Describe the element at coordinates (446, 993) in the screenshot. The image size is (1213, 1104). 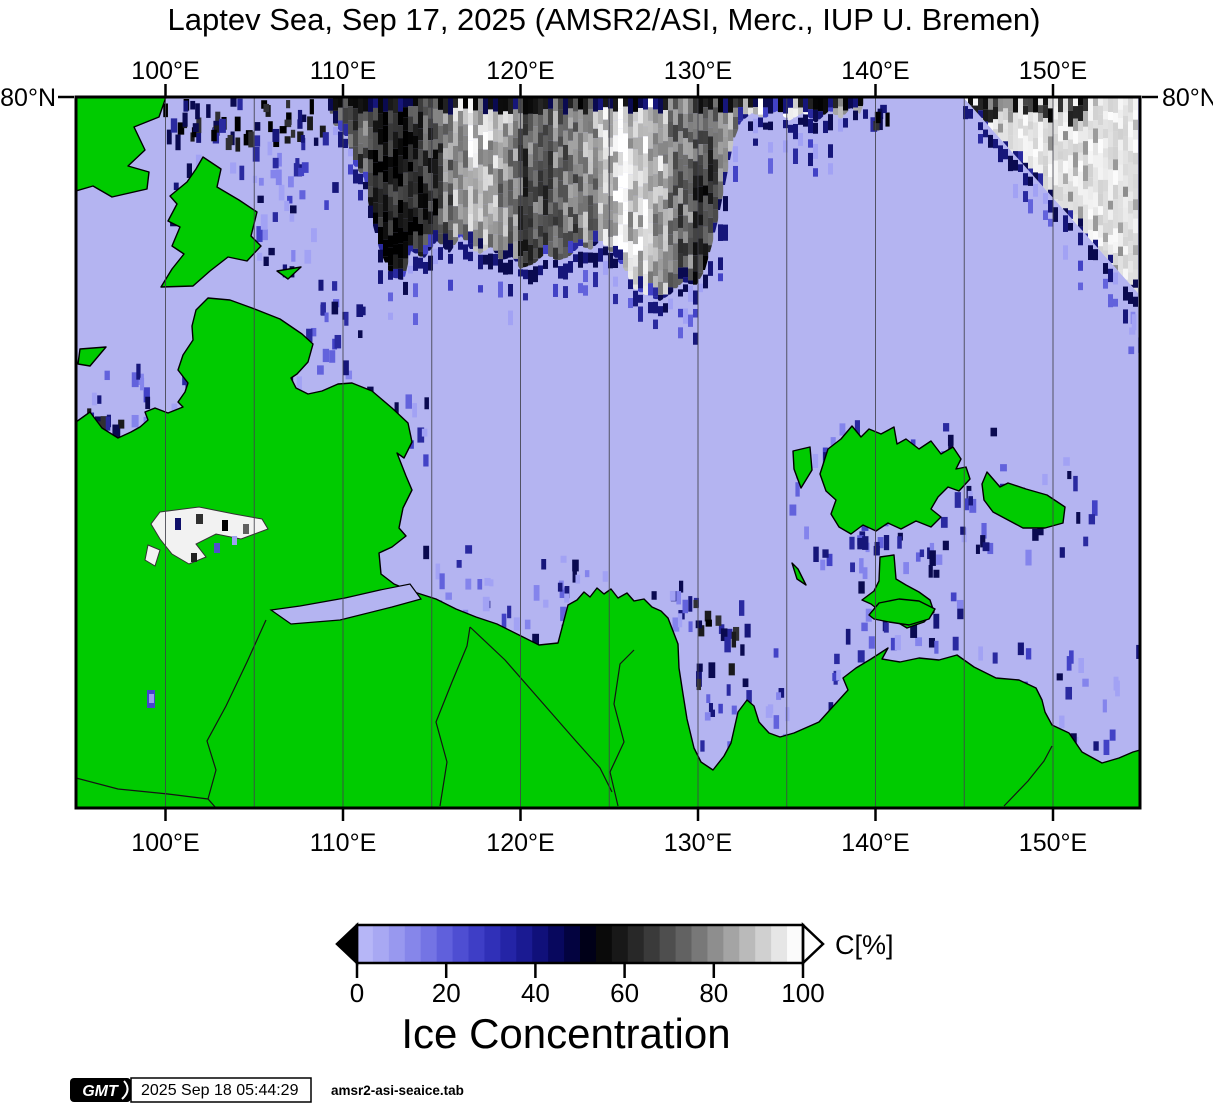
I see `colorbar-tick-label-20: 20` at that location.